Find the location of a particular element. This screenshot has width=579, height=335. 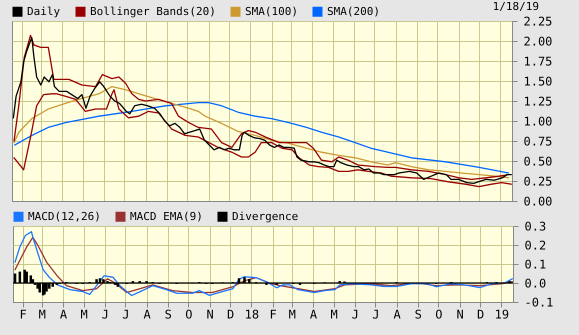

y-tick-label: 0.00 is located at coordinates (538, 201).